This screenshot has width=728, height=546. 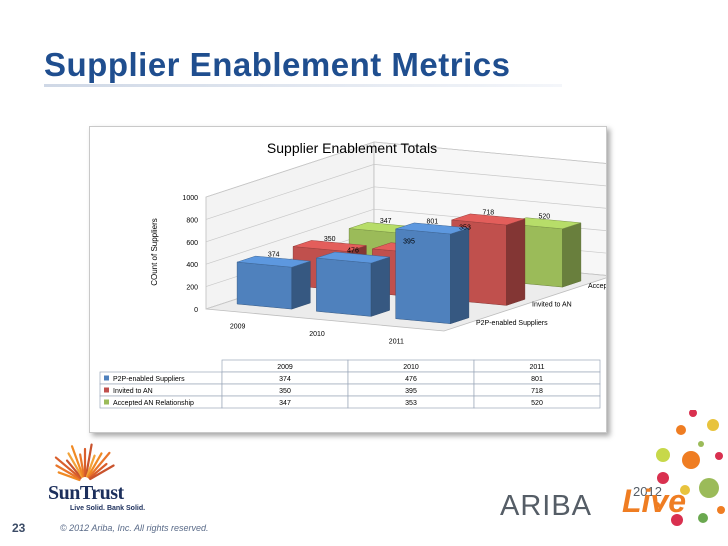 I want to click on chart-title: Supplier Enablement Totals, so click(x=352, y=148).